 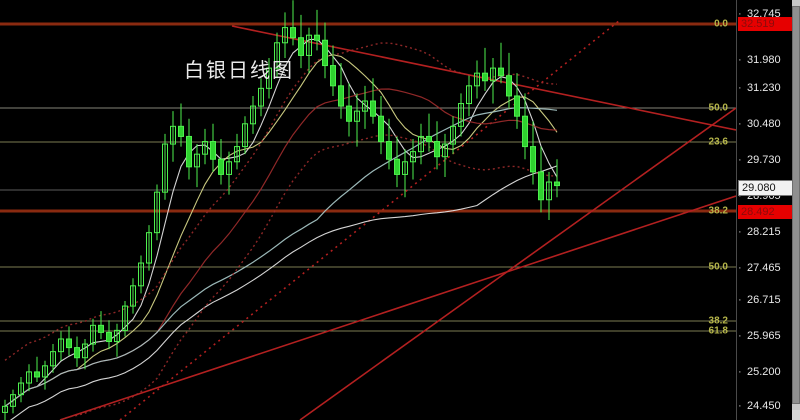 I want to click on fibonacci-level-label: 0.0, so click(x=721, y=24).